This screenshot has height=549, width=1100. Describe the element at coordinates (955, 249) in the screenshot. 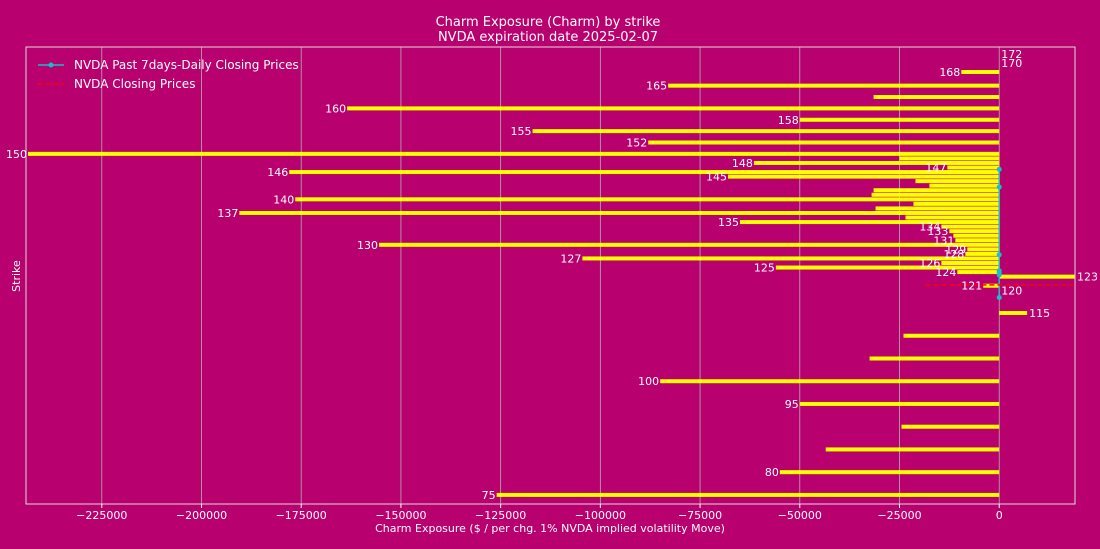

I see `bar-label-129: 129` at that location.